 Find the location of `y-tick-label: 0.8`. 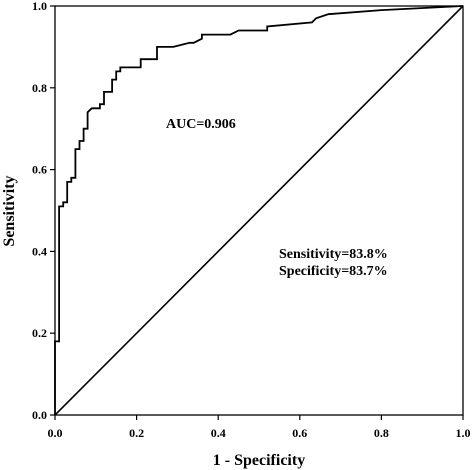

y-tick-label: 0.8 is located at coordinates (39, 88).